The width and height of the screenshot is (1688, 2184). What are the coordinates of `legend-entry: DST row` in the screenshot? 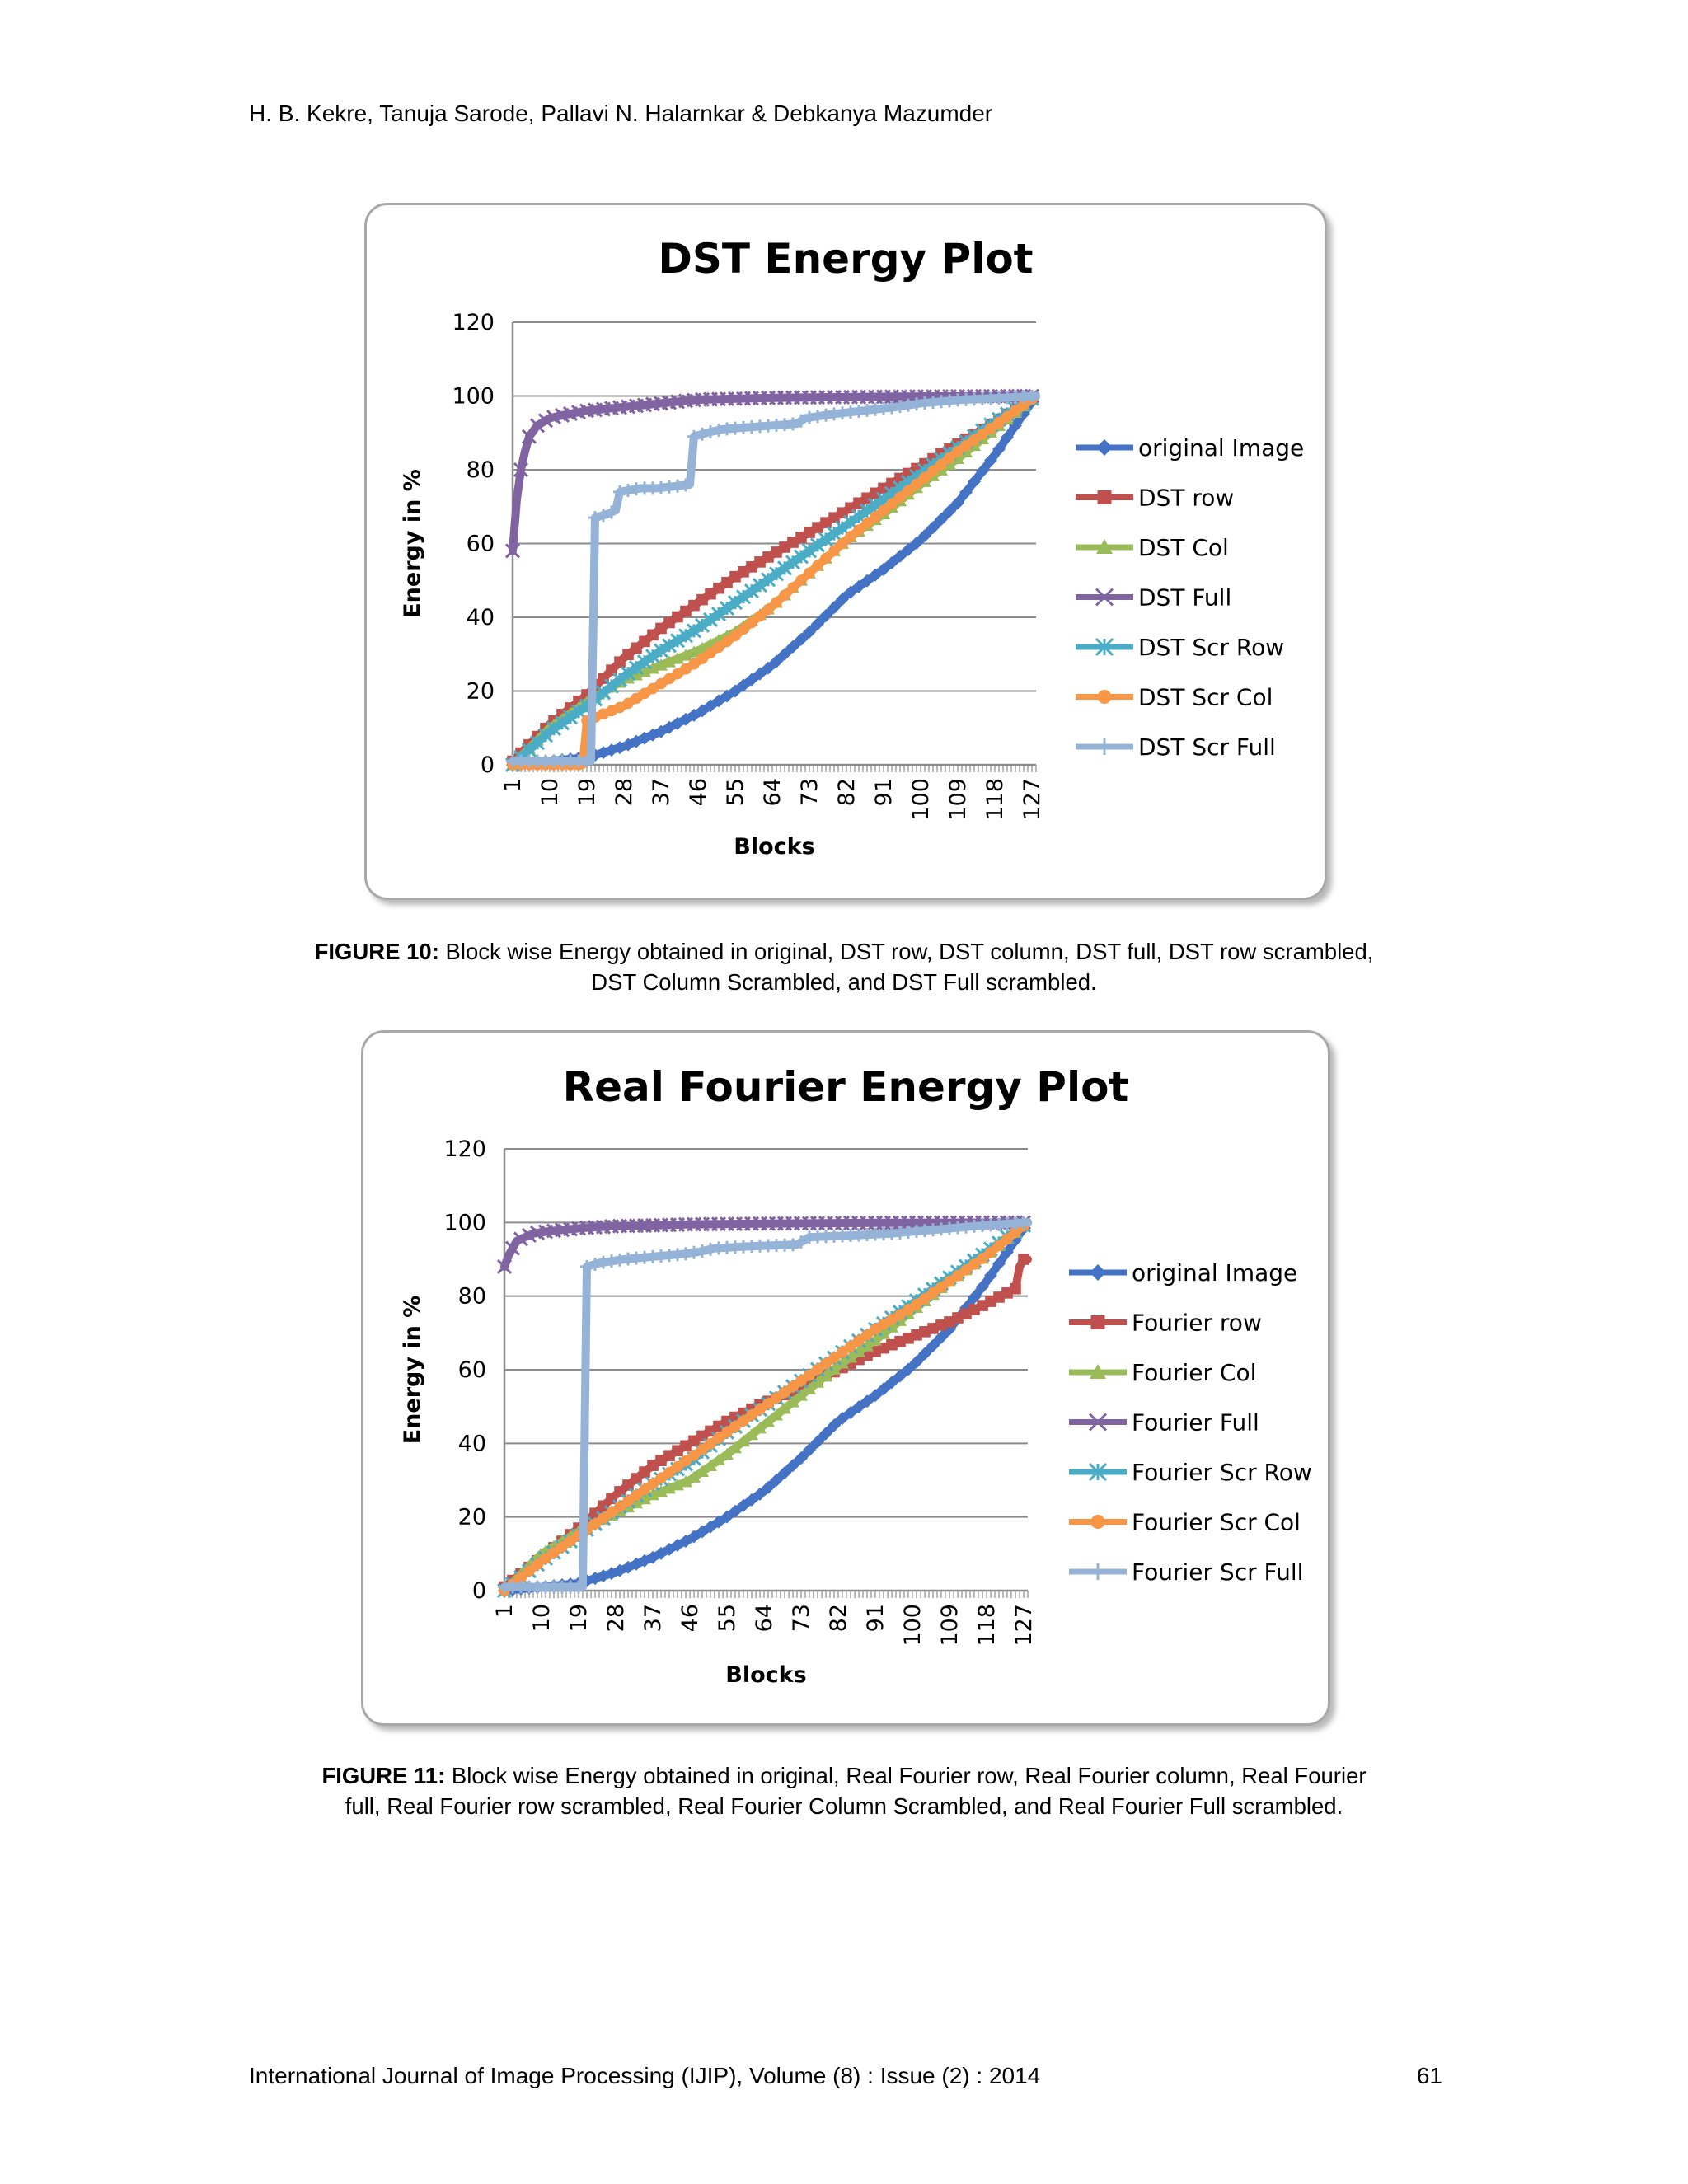 It's located at (1155, 498).